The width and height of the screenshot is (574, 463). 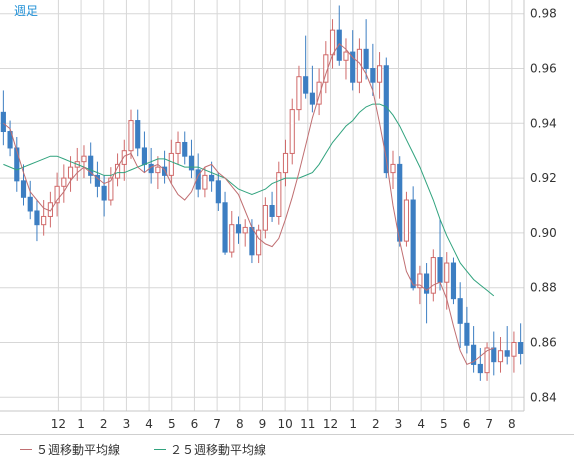 I want to click on legend-line-5w, so click(x=26, y=449).